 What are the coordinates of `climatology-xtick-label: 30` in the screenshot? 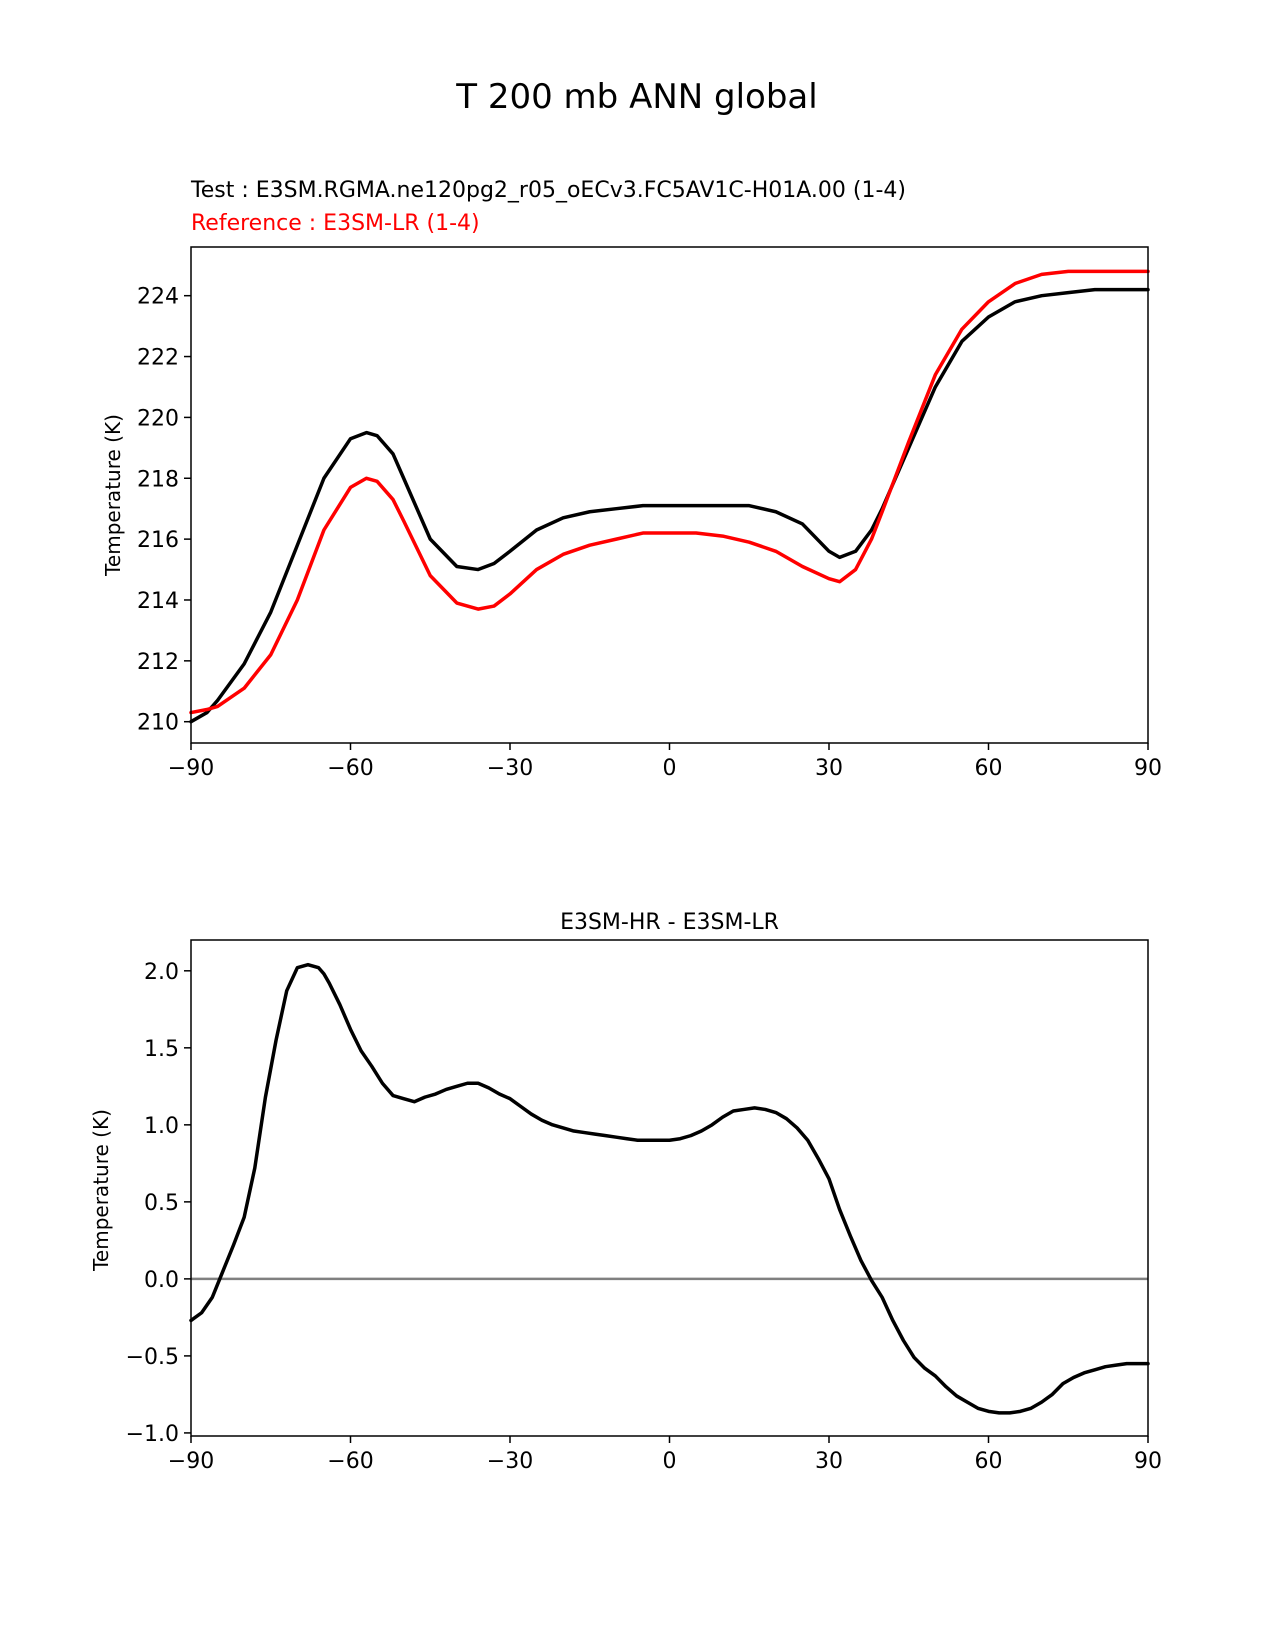 It's located at (829, 768).